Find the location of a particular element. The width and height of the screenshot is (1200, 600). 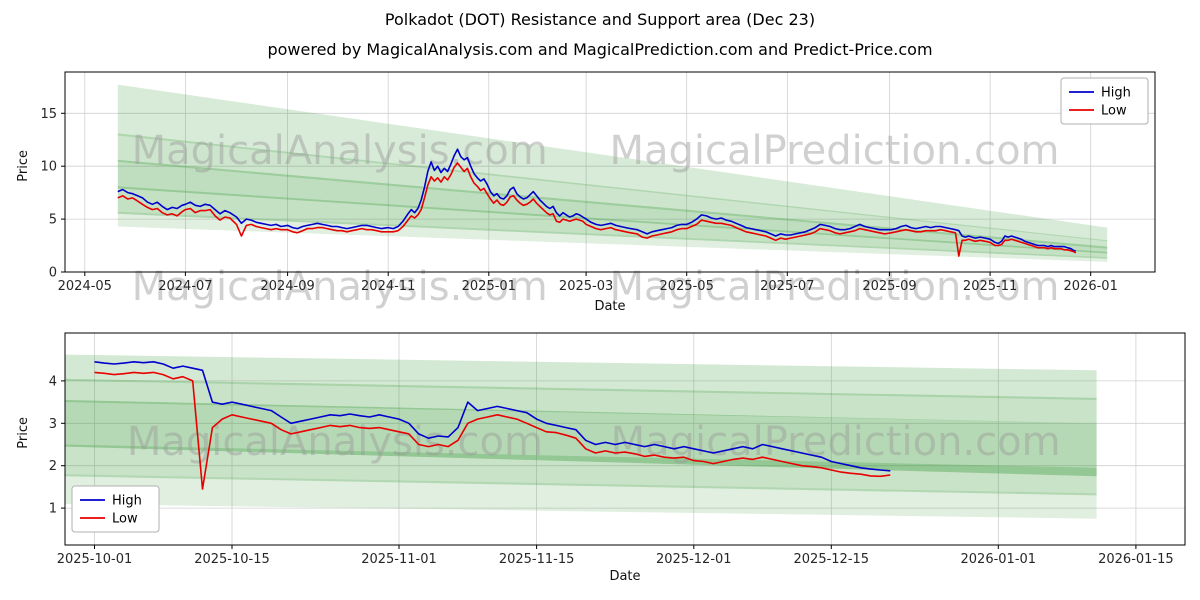

watermark-text: MagicalPrediction.com is located at coordinates (835, 151).